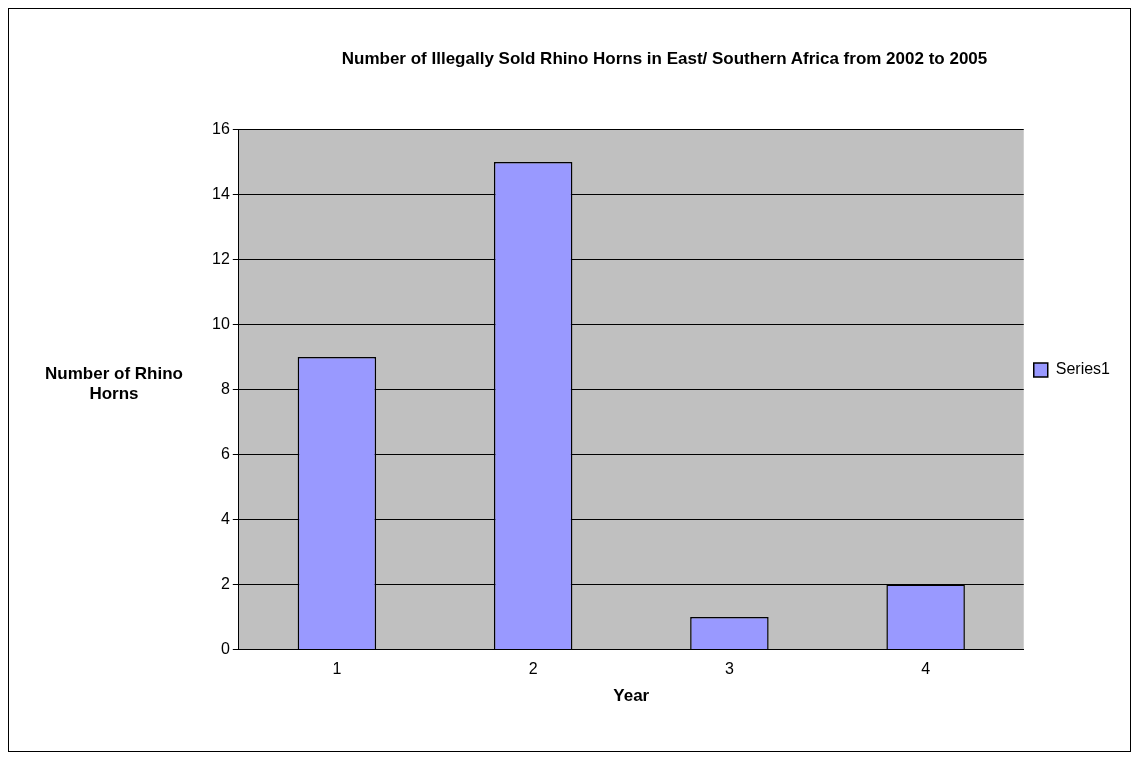 Image resolution: width=1139 pixels, height=760 pixels. What do you see at coordinates (1083, 369) in the screenshot?
I see `legend-label: Series1` at bounding box center [1083, 369].